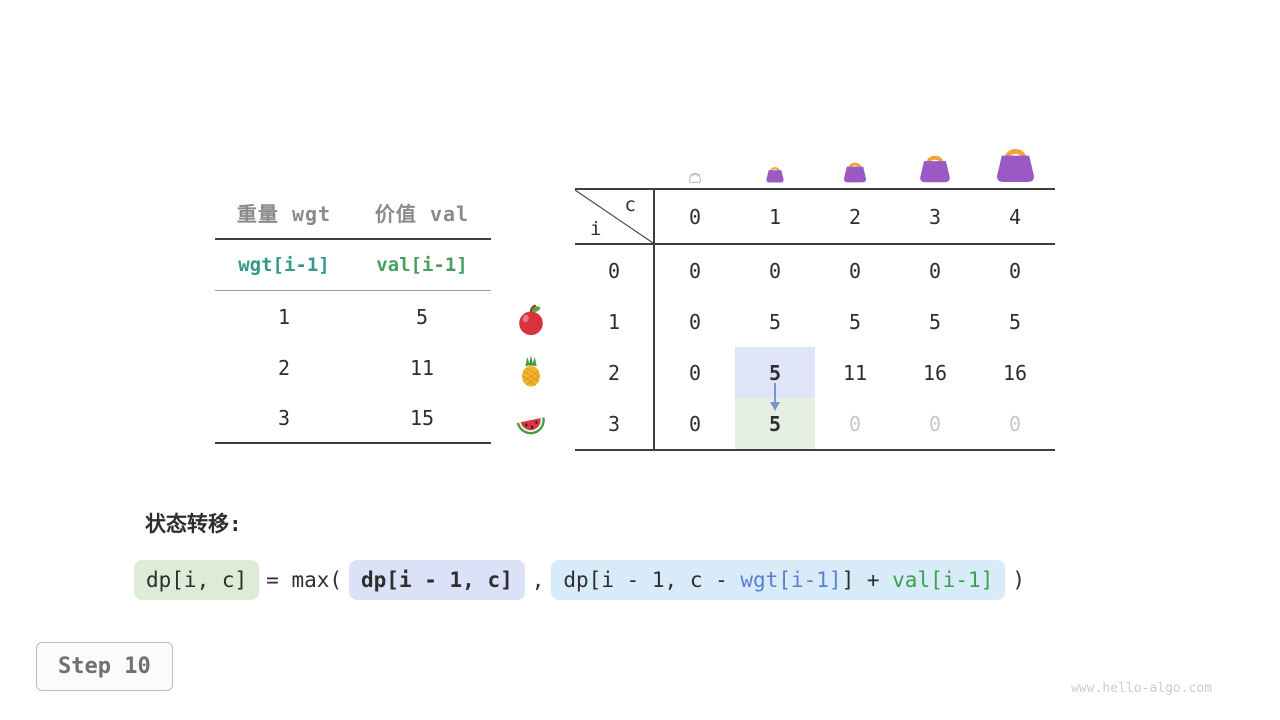  Describe the element at coordinates (652, 580) in the screenshot. I see `formula-arg2-prefix: dp[i - 1, c -` at that location.